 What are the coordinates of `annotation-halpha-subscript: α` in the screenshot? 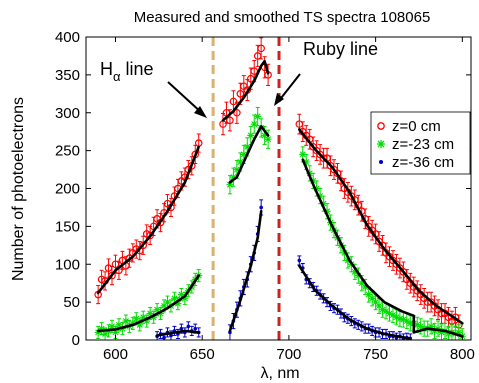 It's located at (117, 76).